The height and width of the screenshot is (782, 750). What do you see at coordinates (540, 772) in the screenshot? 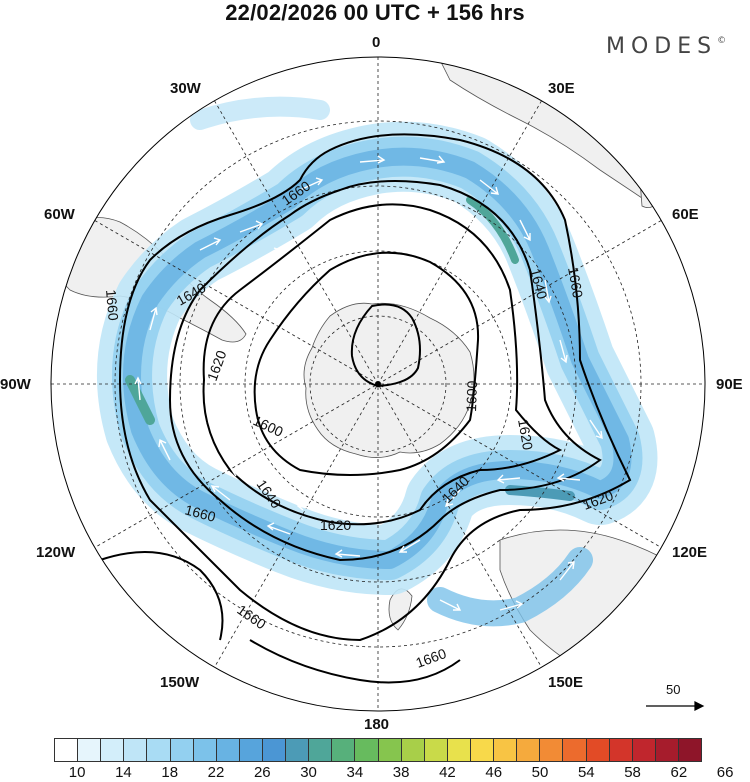
I see `colorbar-tick-label: 50` at bounding box center [540, 772].